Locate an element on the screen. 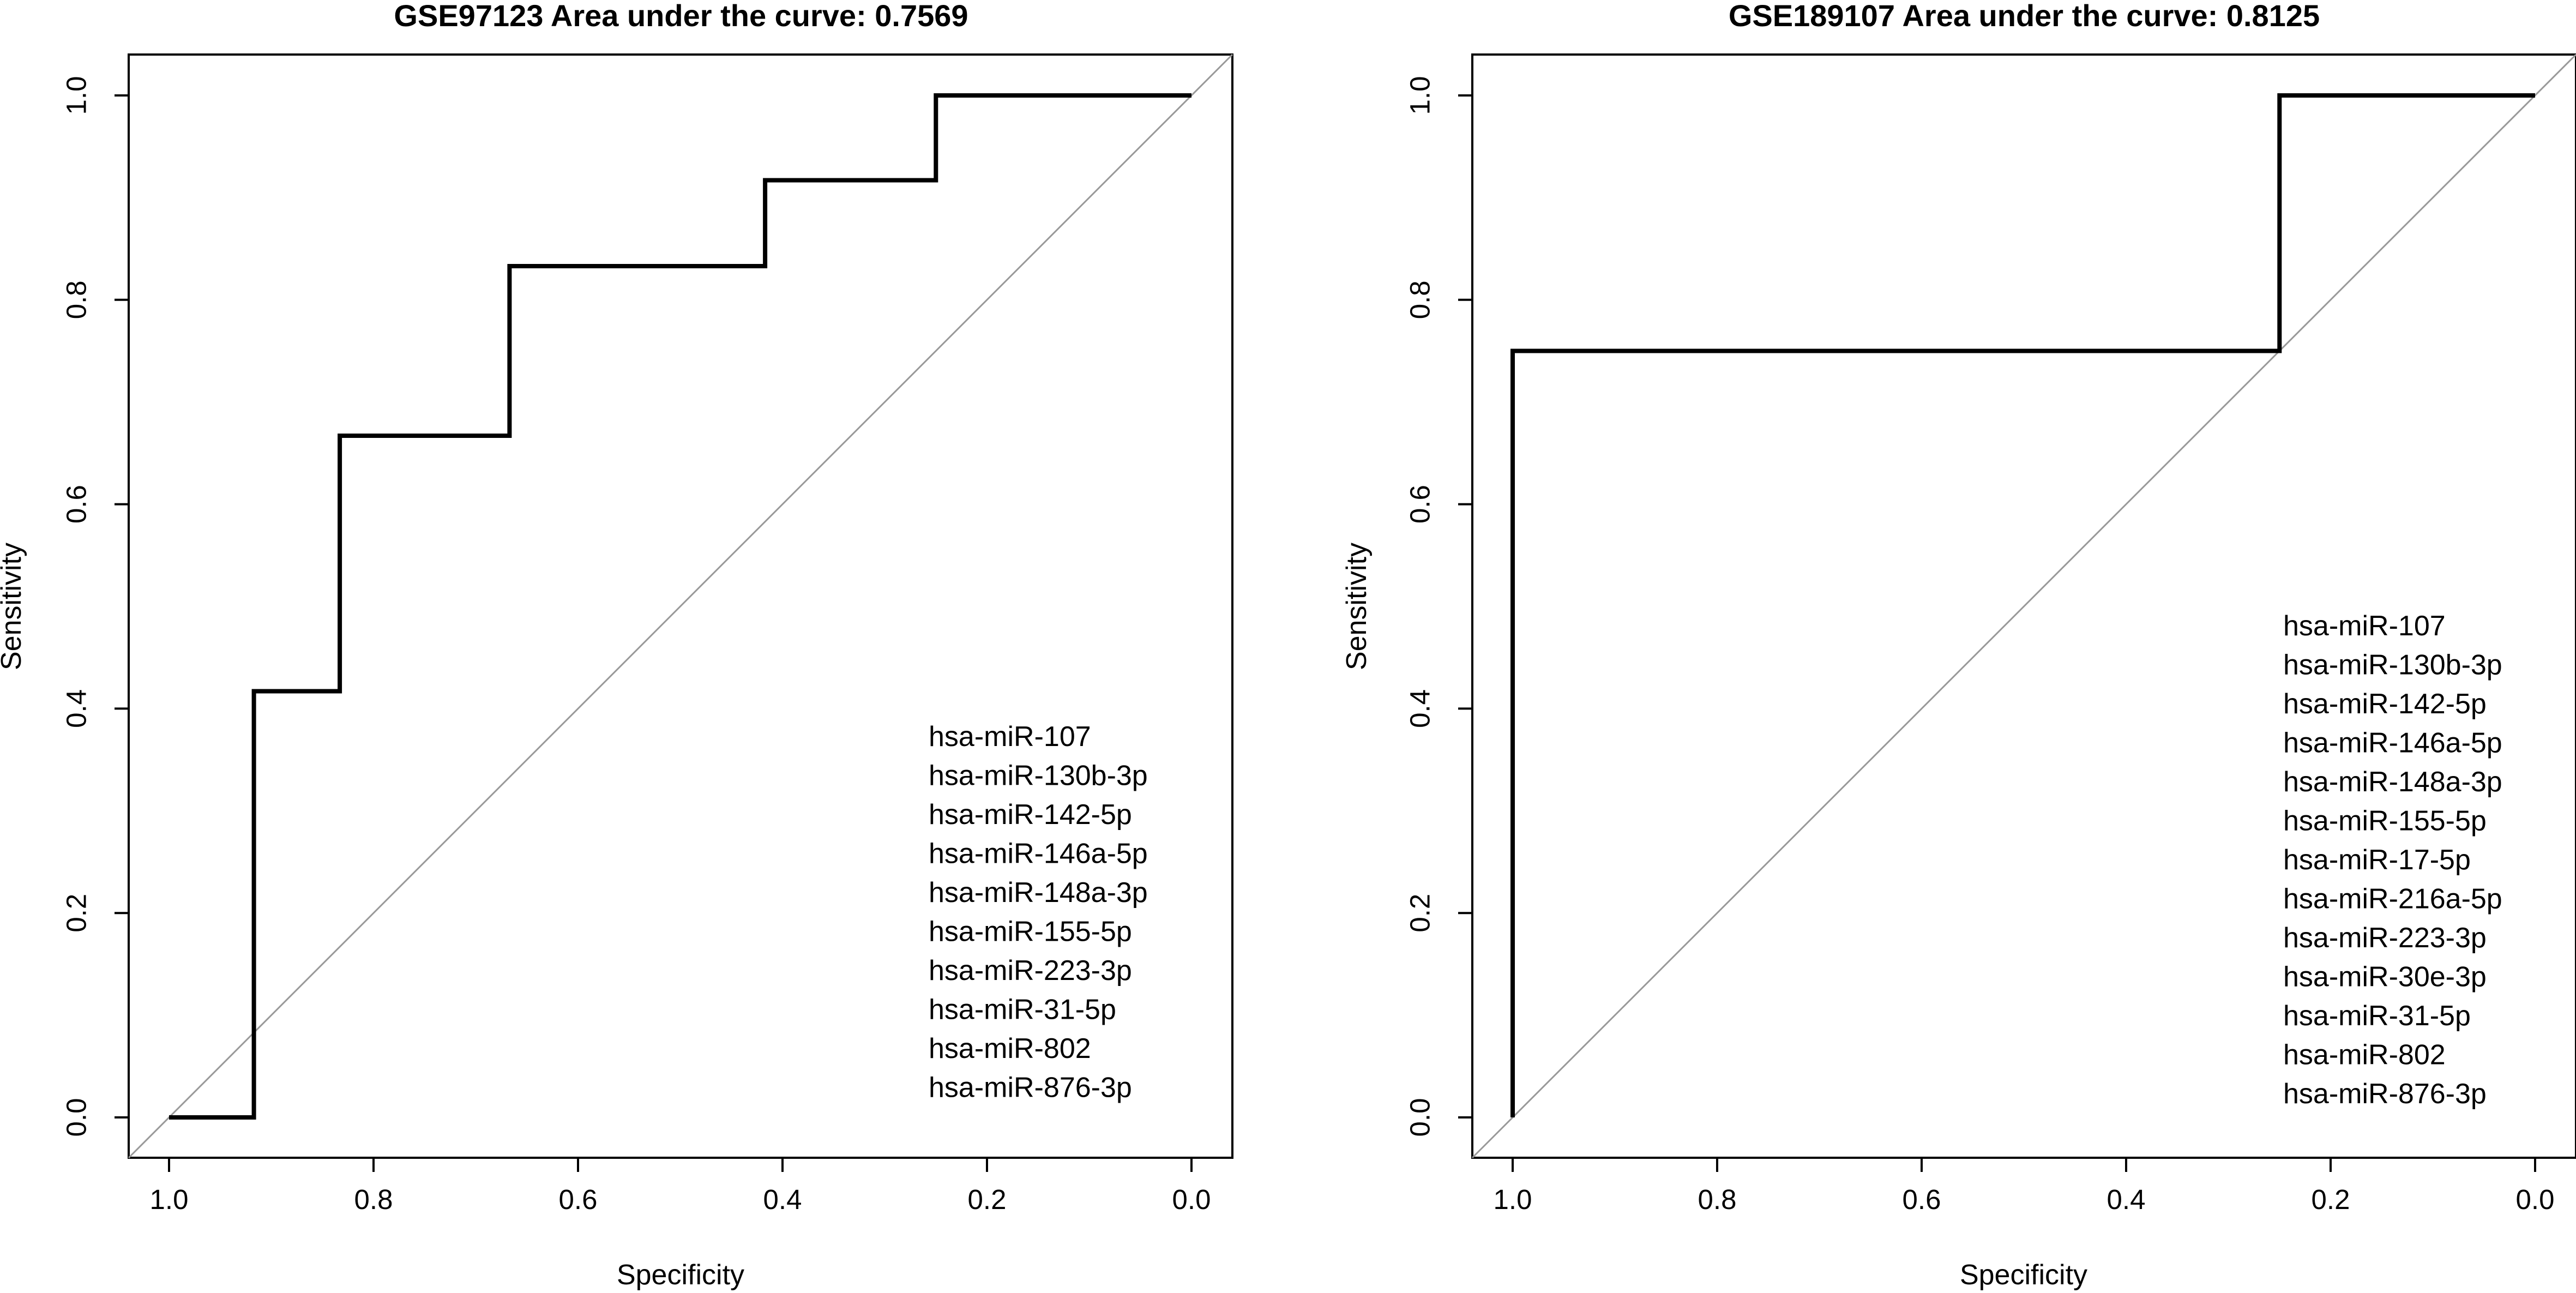  legend-item: hsa-miR-17-5p is located at coordinates (2377, 860).